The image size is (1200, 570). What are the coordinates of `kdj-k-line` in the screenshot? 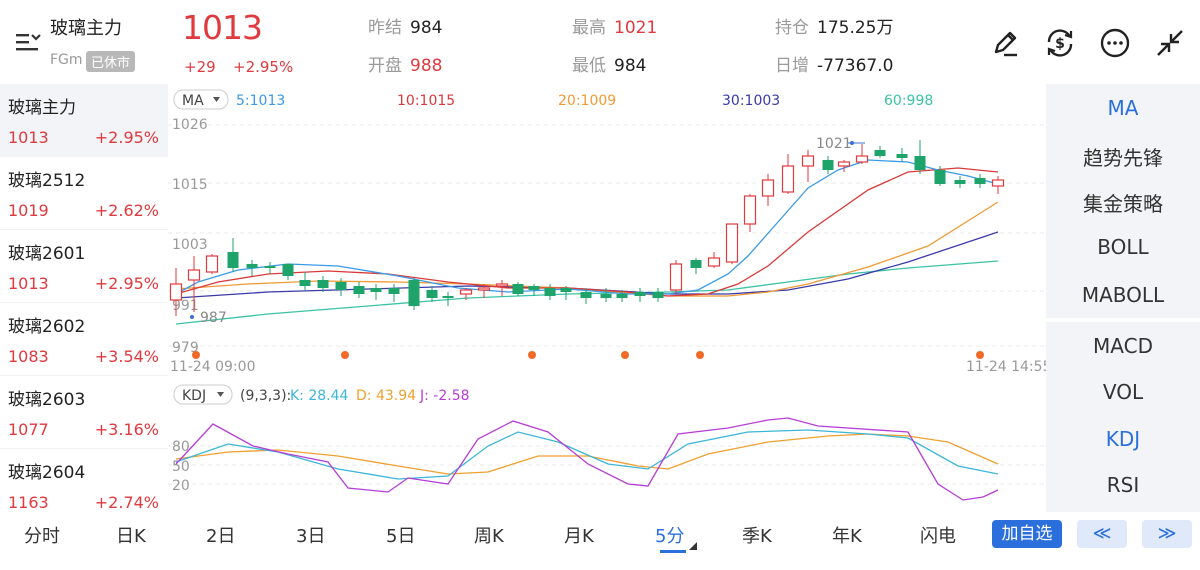 It's located at (587, 454).